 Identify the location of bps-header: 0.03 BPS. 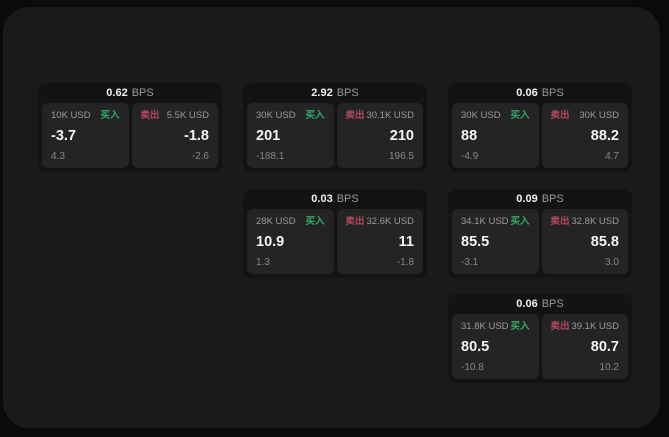
(335, 199).